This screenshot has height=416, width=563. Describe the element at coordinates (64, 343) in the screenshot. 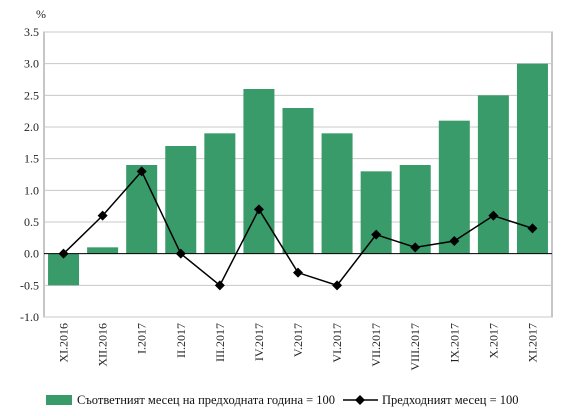

I see `x-tick-label: XI.2016` at that location.